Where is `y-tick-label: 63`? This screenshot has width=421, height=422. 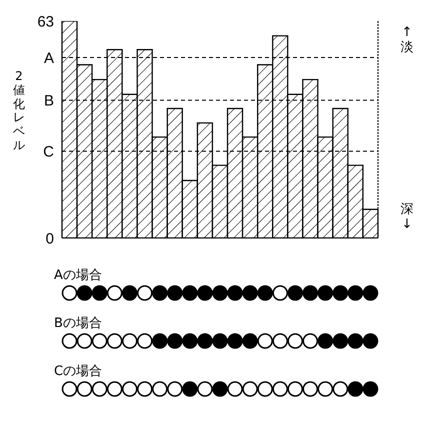
y-tick-label: 63 is located at coordinates (45, 21).